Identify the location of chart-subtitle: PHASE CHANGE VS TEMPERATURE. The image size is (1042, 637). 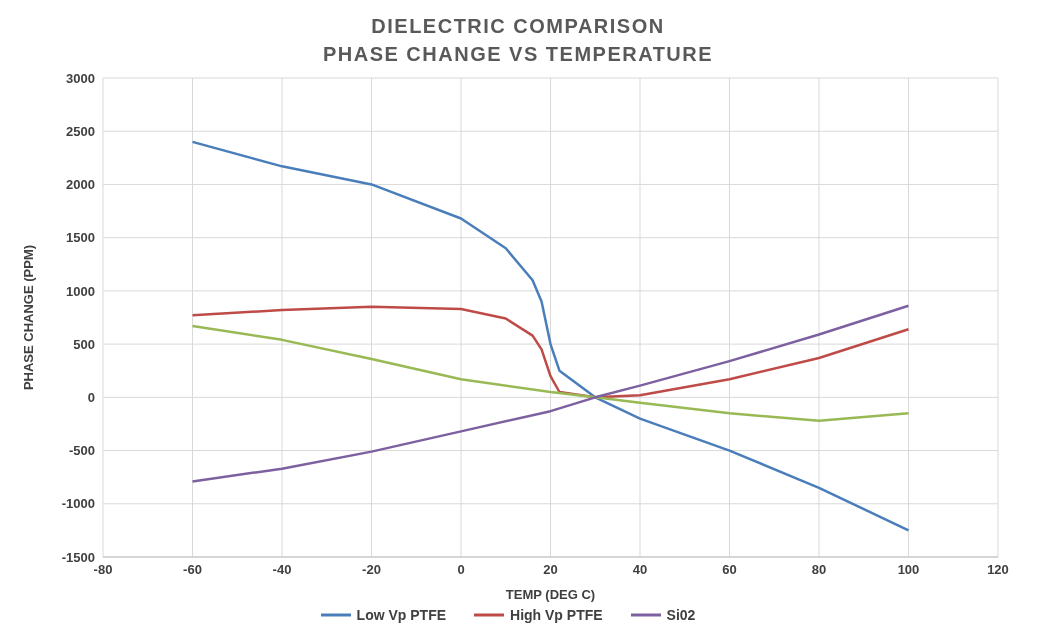
(518, 54).